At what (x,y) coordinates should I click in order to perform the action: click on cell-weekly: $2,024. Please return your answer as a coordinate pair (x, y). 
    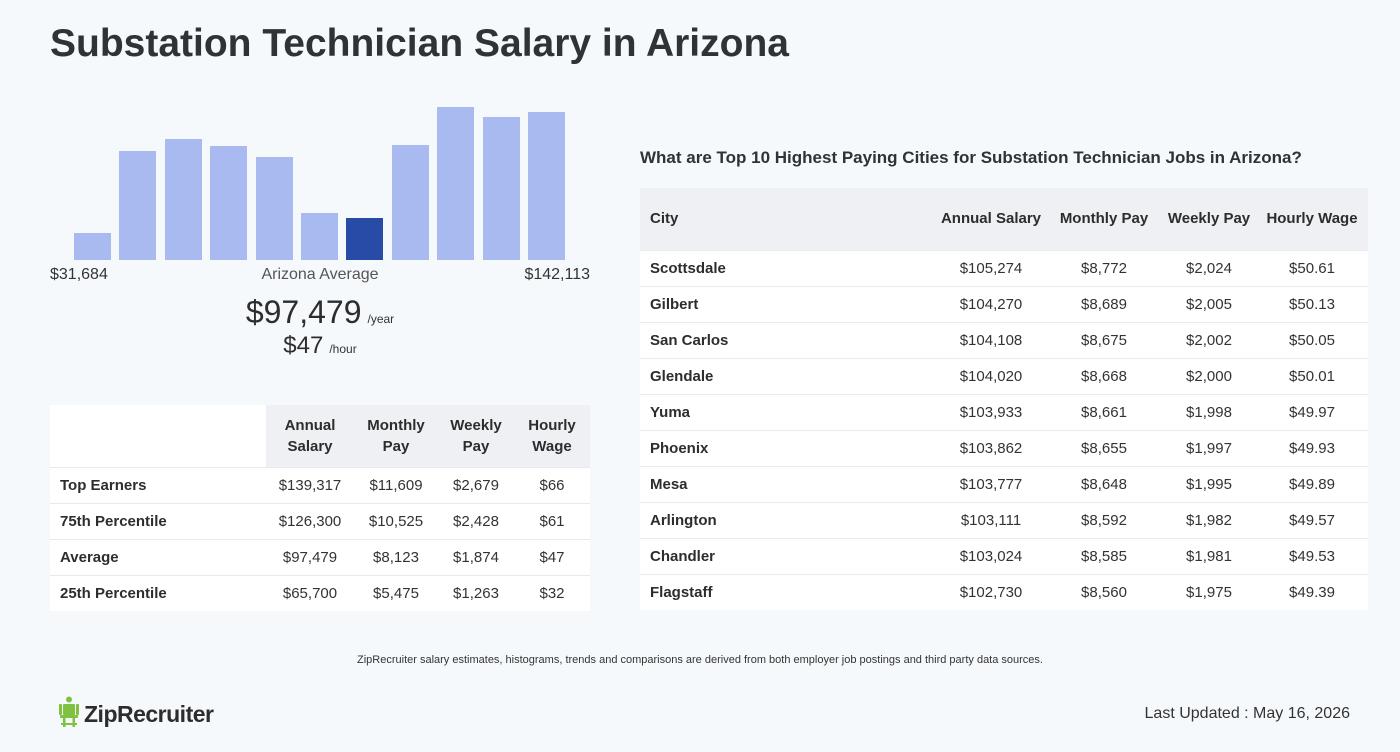
    Looking at the image, I should click on (1209, 267).